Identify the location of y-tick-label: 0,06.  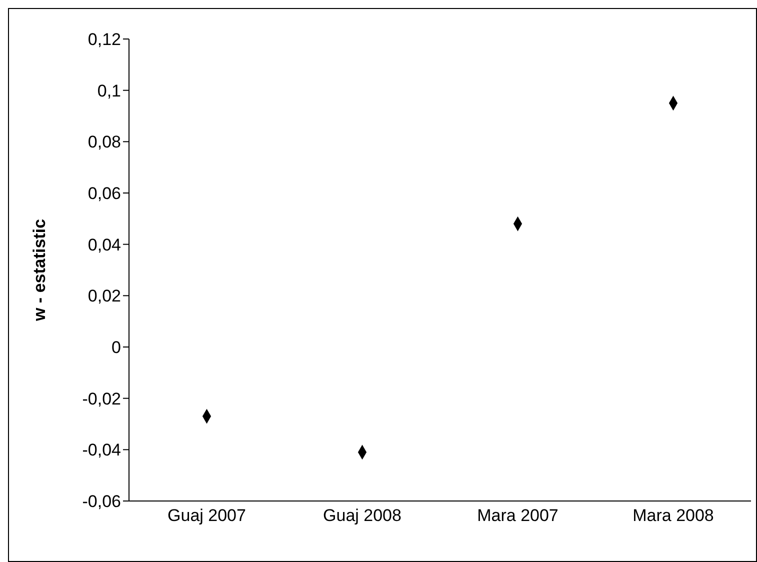
(104, 194).